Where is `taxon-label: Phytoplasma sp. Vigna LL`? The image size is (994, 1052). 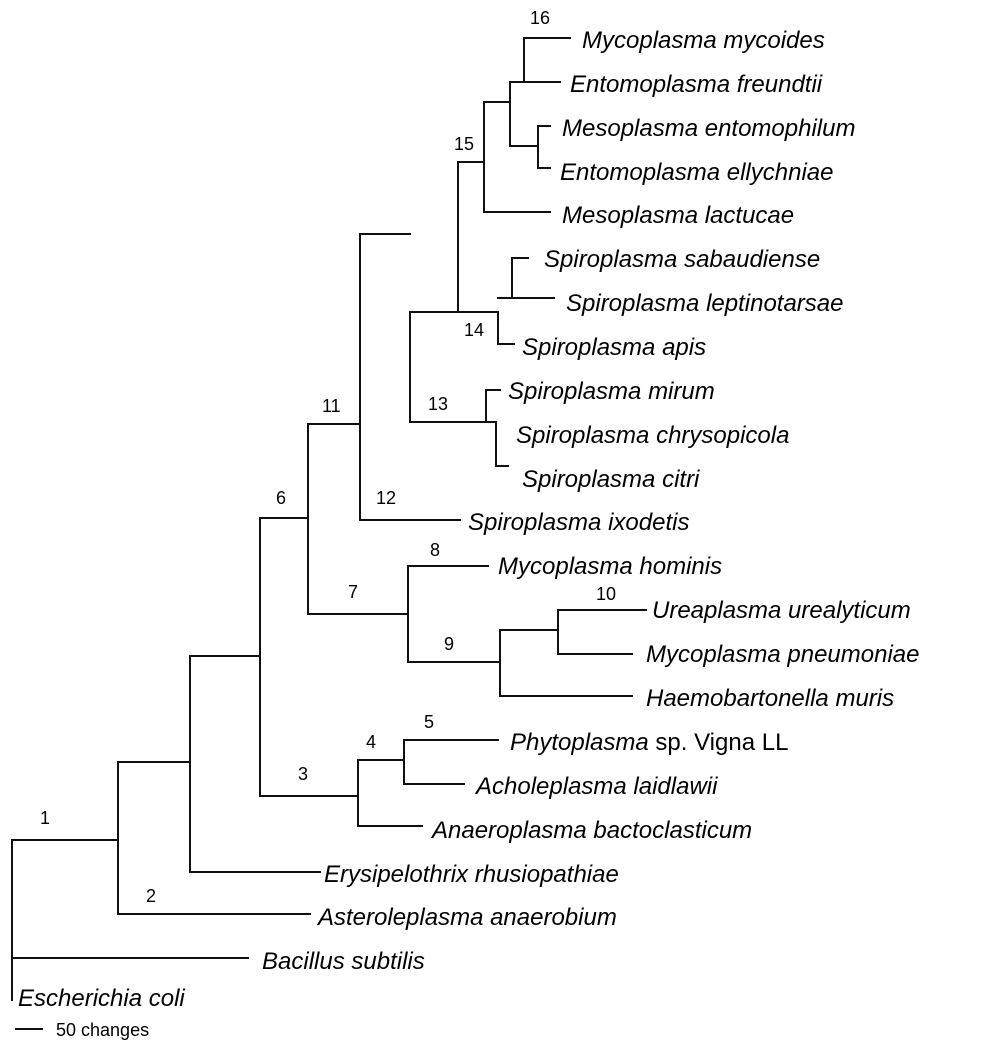 taxon-label: Phytoplasma sp. Vigna LL is located at coordinates (649, 742).